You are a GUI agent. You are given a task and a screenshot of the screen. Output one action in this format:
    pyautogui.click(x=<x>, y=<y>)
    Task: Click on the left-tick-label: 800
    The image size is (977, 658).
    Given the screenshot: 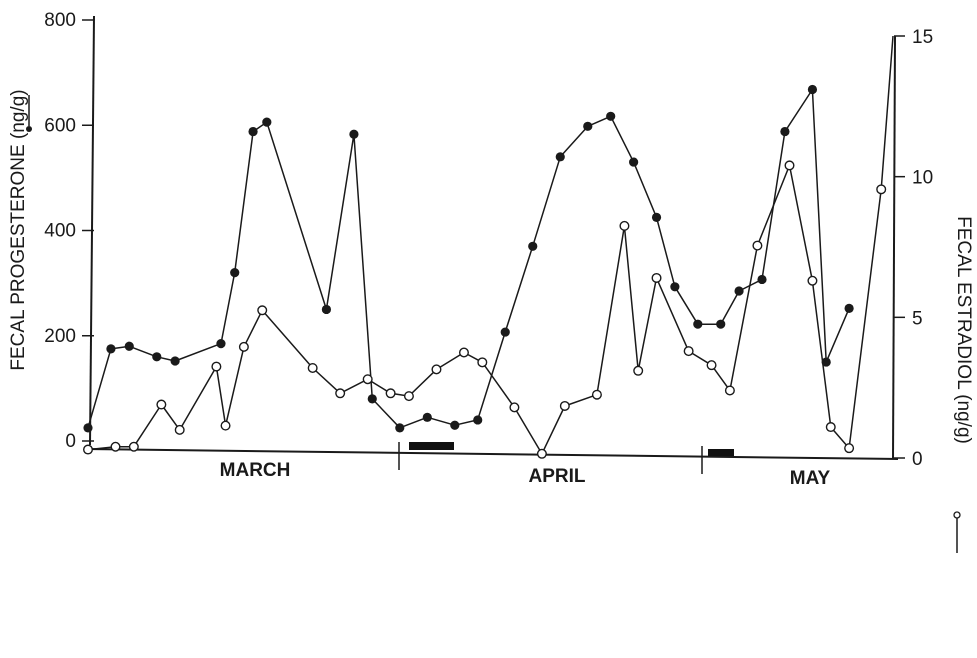 What is the action you would take?
    pyautogui.click(x=60, y=20)
    